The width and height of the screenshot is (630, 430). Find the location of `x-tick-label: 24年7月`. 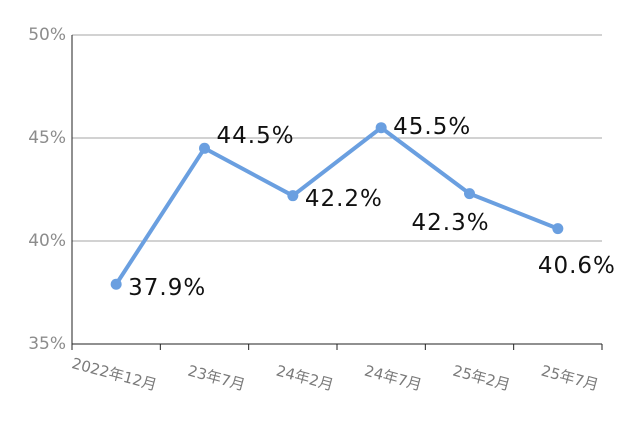

x-tick-label: 24年7月 is located at coordinates (392, 378).